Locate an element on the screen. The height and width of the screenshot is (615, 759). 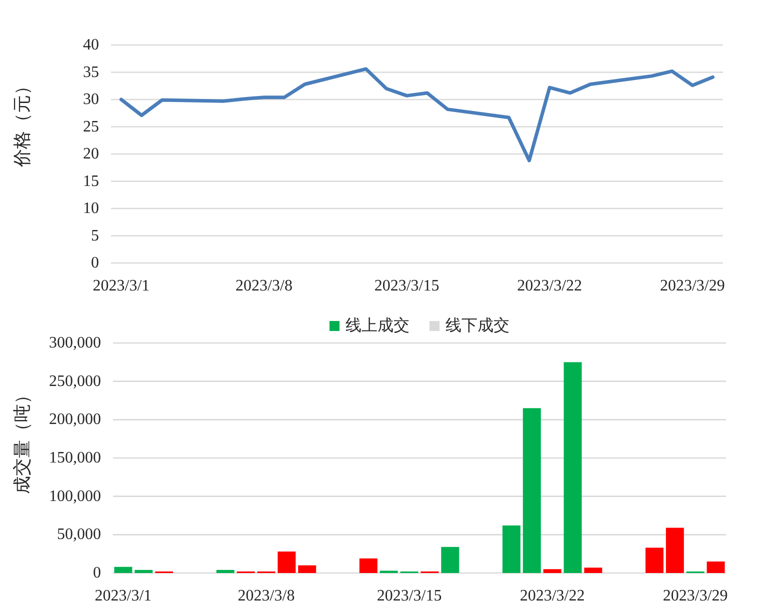
y-tick-label: 15 is located at coordinates (91, 181).